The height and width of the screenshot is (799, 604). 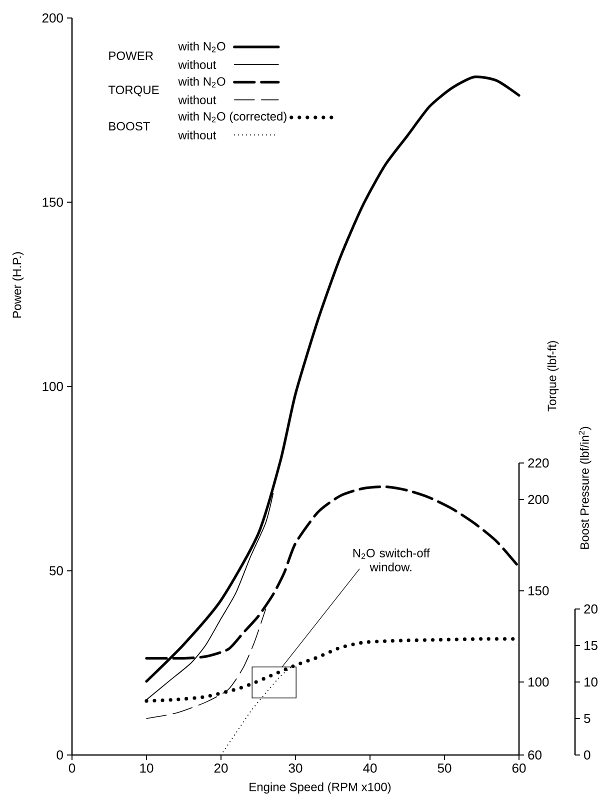 What do you see at coordinates (56, 571) in the screenshot?
I see `y-tick-label: 50` at bounding box center [56, 571].